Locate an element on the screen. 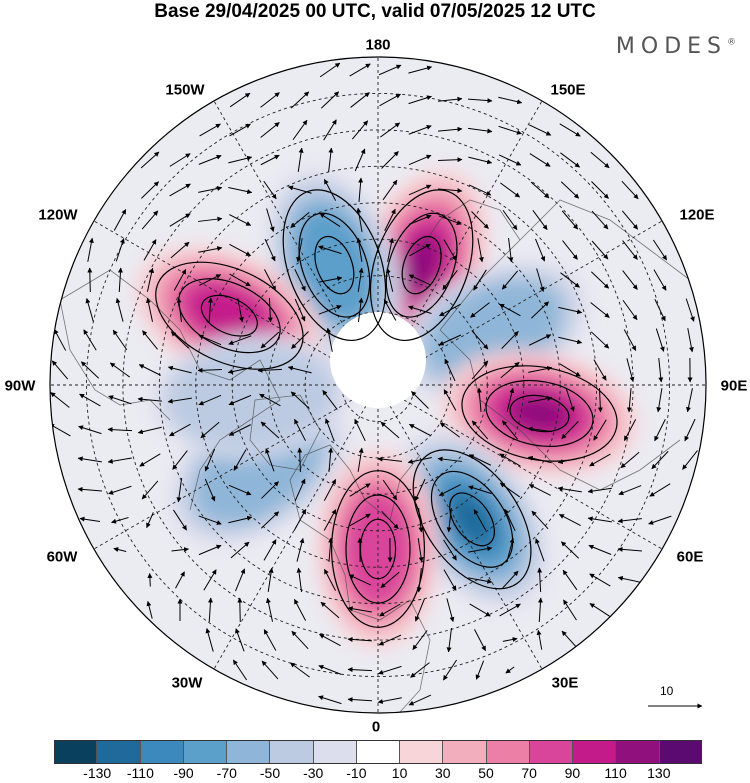 Image resolution: width=750 pixels, height=783 pixels. lon-label-120w: 120W is located at coordinates (58, 215).